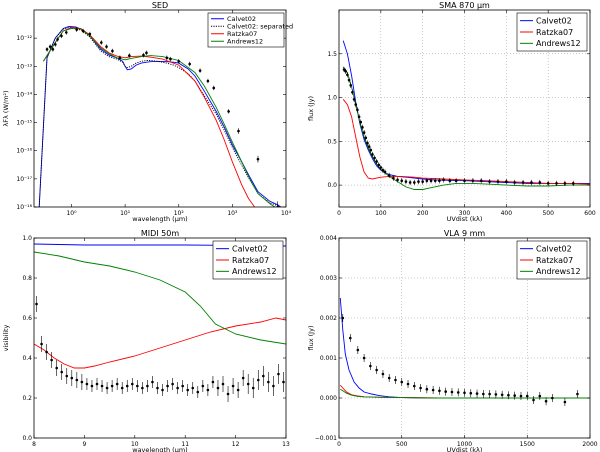 The width and height of the screenshot is (600, 452). I want to click on sed-legend-label: Andrews12, so click(245, 41).